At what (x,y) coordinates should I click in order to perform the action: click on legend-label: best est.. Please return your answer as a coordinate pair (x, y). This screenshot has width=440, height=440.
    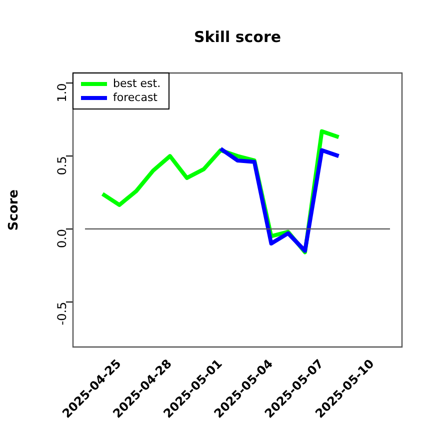
    Looking at the image, I should click on (137, 83).